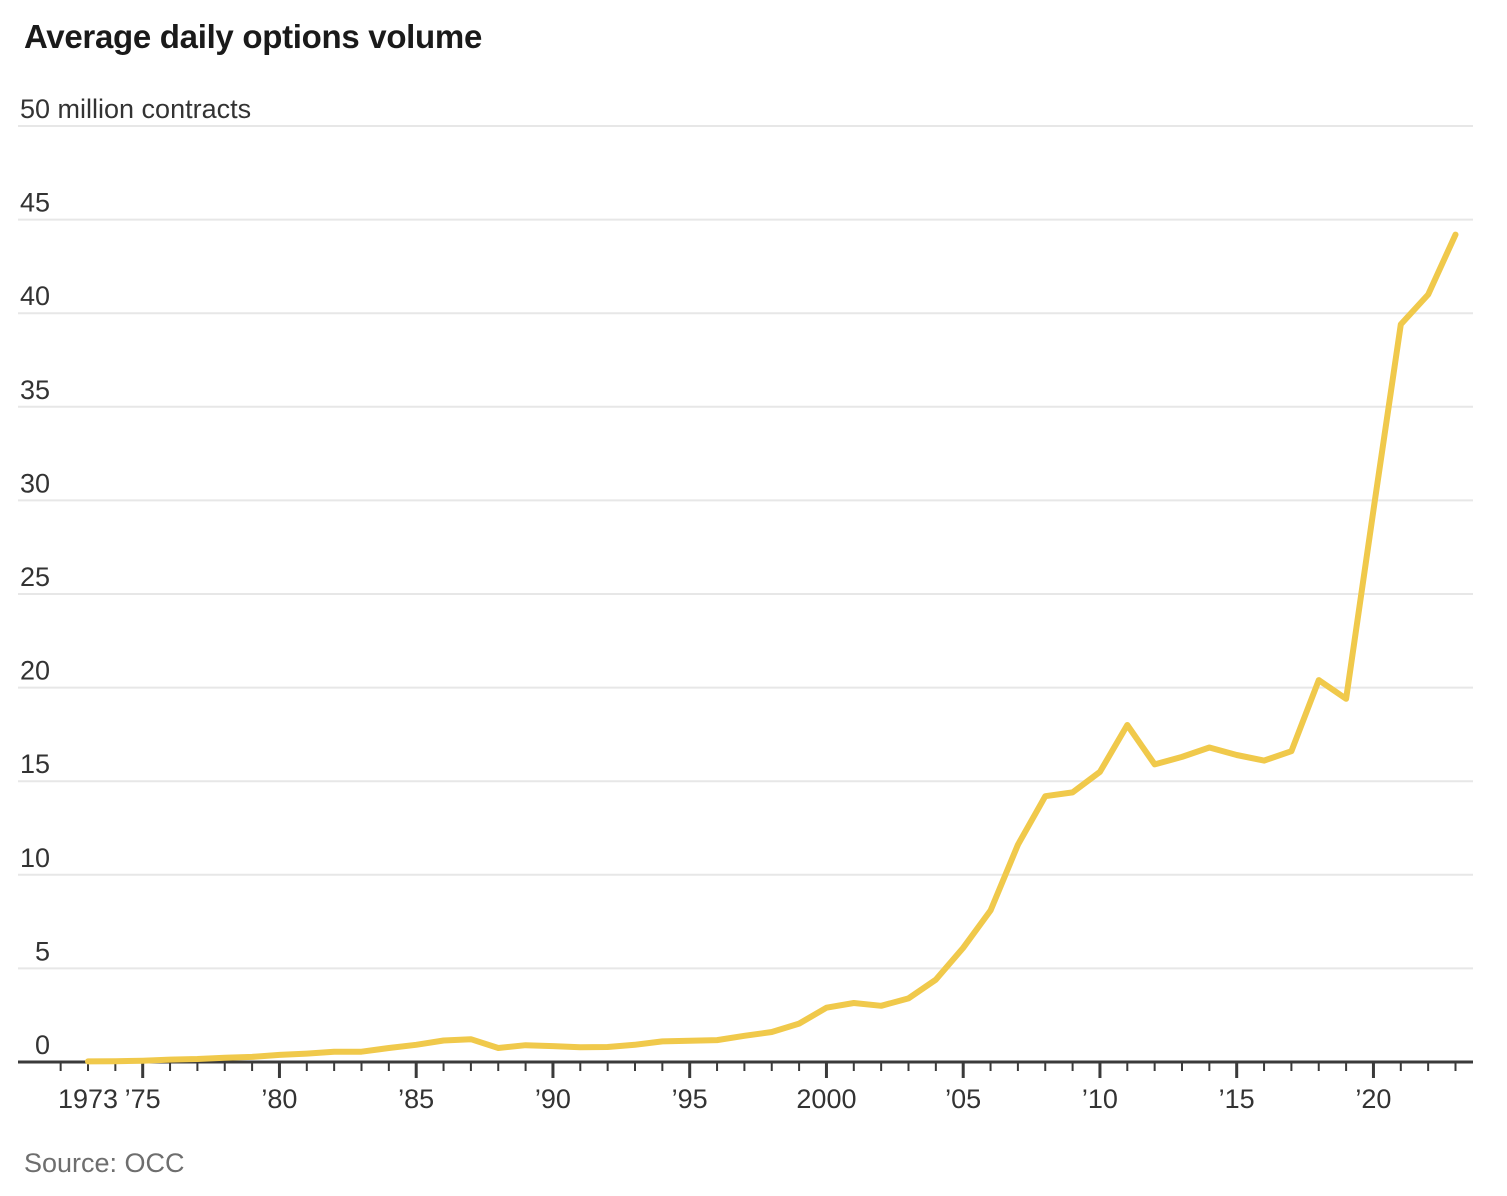  What do you see at coordinates (35, 296) in the screenshot?
I see `y-tick-label: 40` at bounding box center [35, 296].